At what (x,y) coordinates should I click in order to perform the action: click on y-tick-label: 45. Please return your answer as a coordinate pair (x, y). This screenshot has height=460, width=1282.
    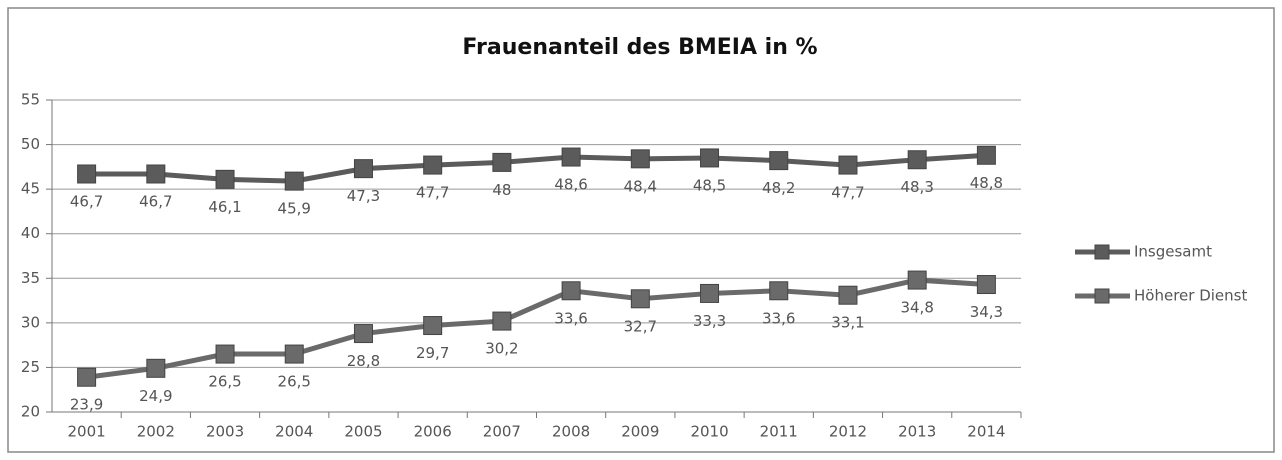
    Looking at the image, I should click on (30, 189).